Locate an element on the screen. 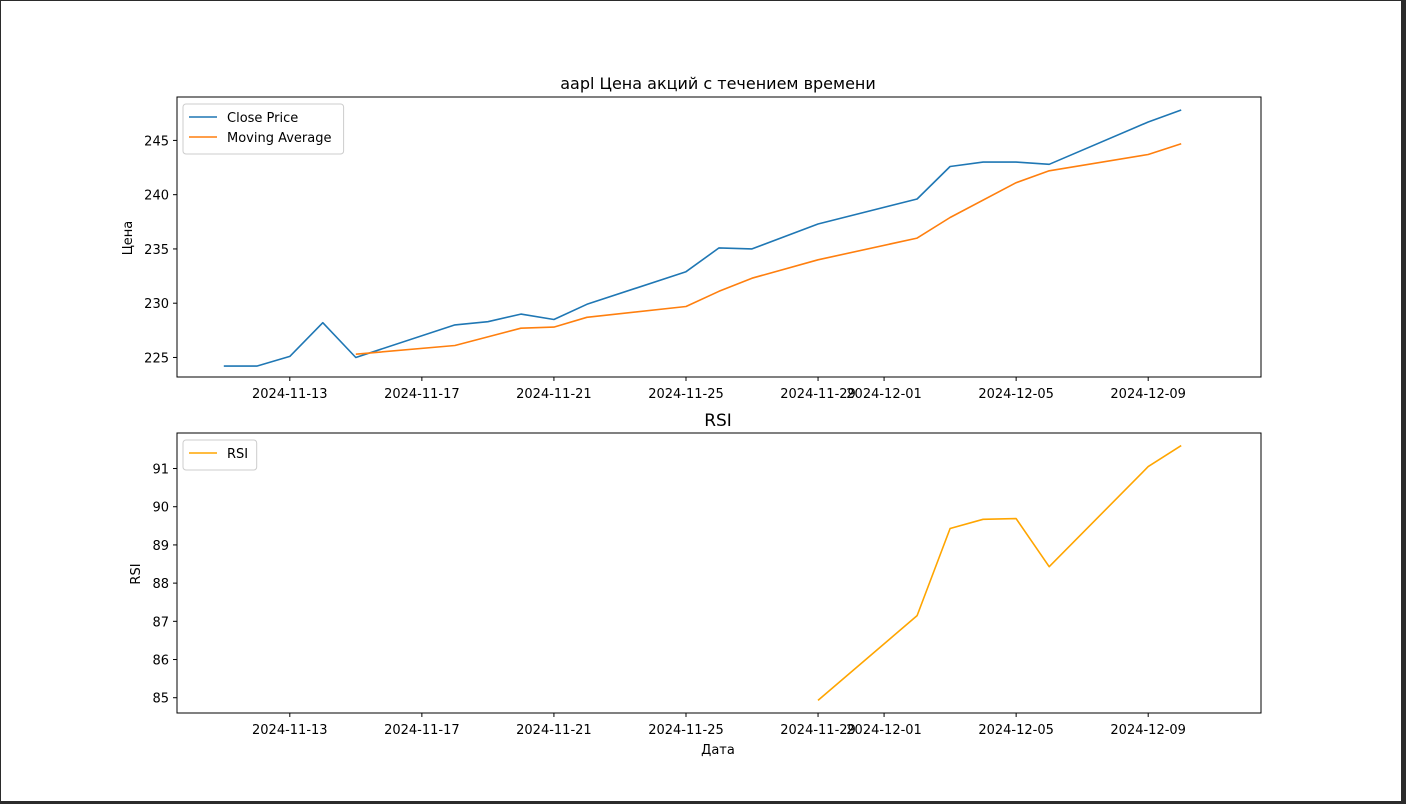 This screenshot has height=804, width=1406. price-x-tick-label: 2024-12-09 is located at coordinates (1148, 394).